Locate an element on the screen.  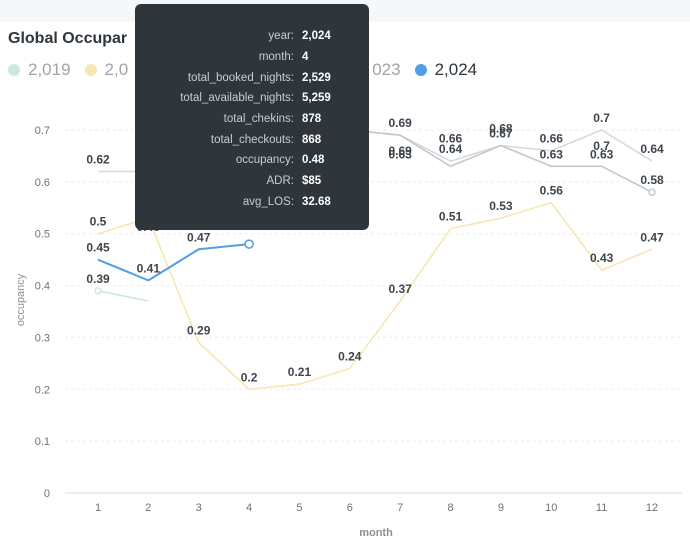
tooltip-key: ADR: is located at coordinates (280, 181).